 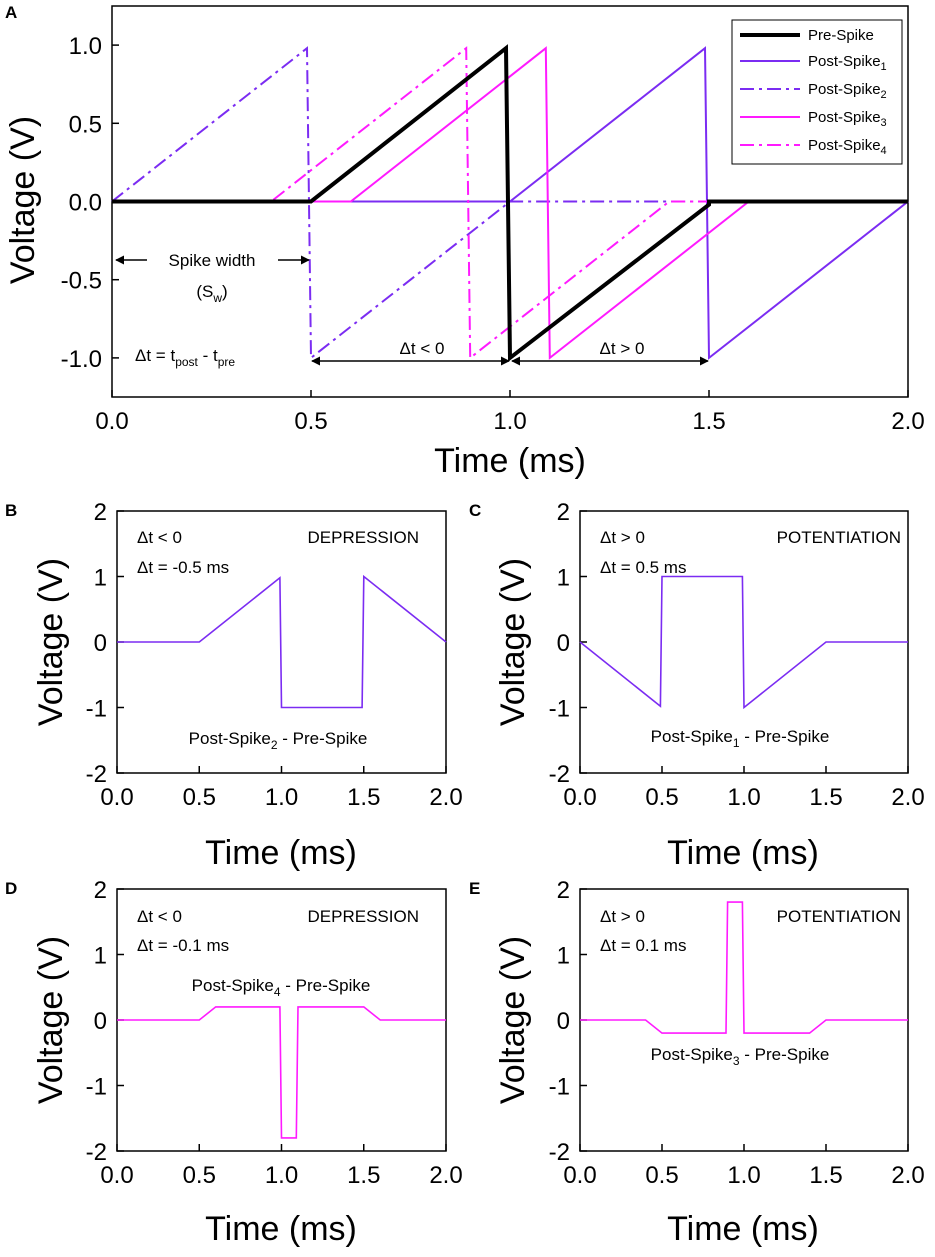 I want to click on difference-formula: Post-Spike2 - Pre-Spike, so click(x=278, y=740).